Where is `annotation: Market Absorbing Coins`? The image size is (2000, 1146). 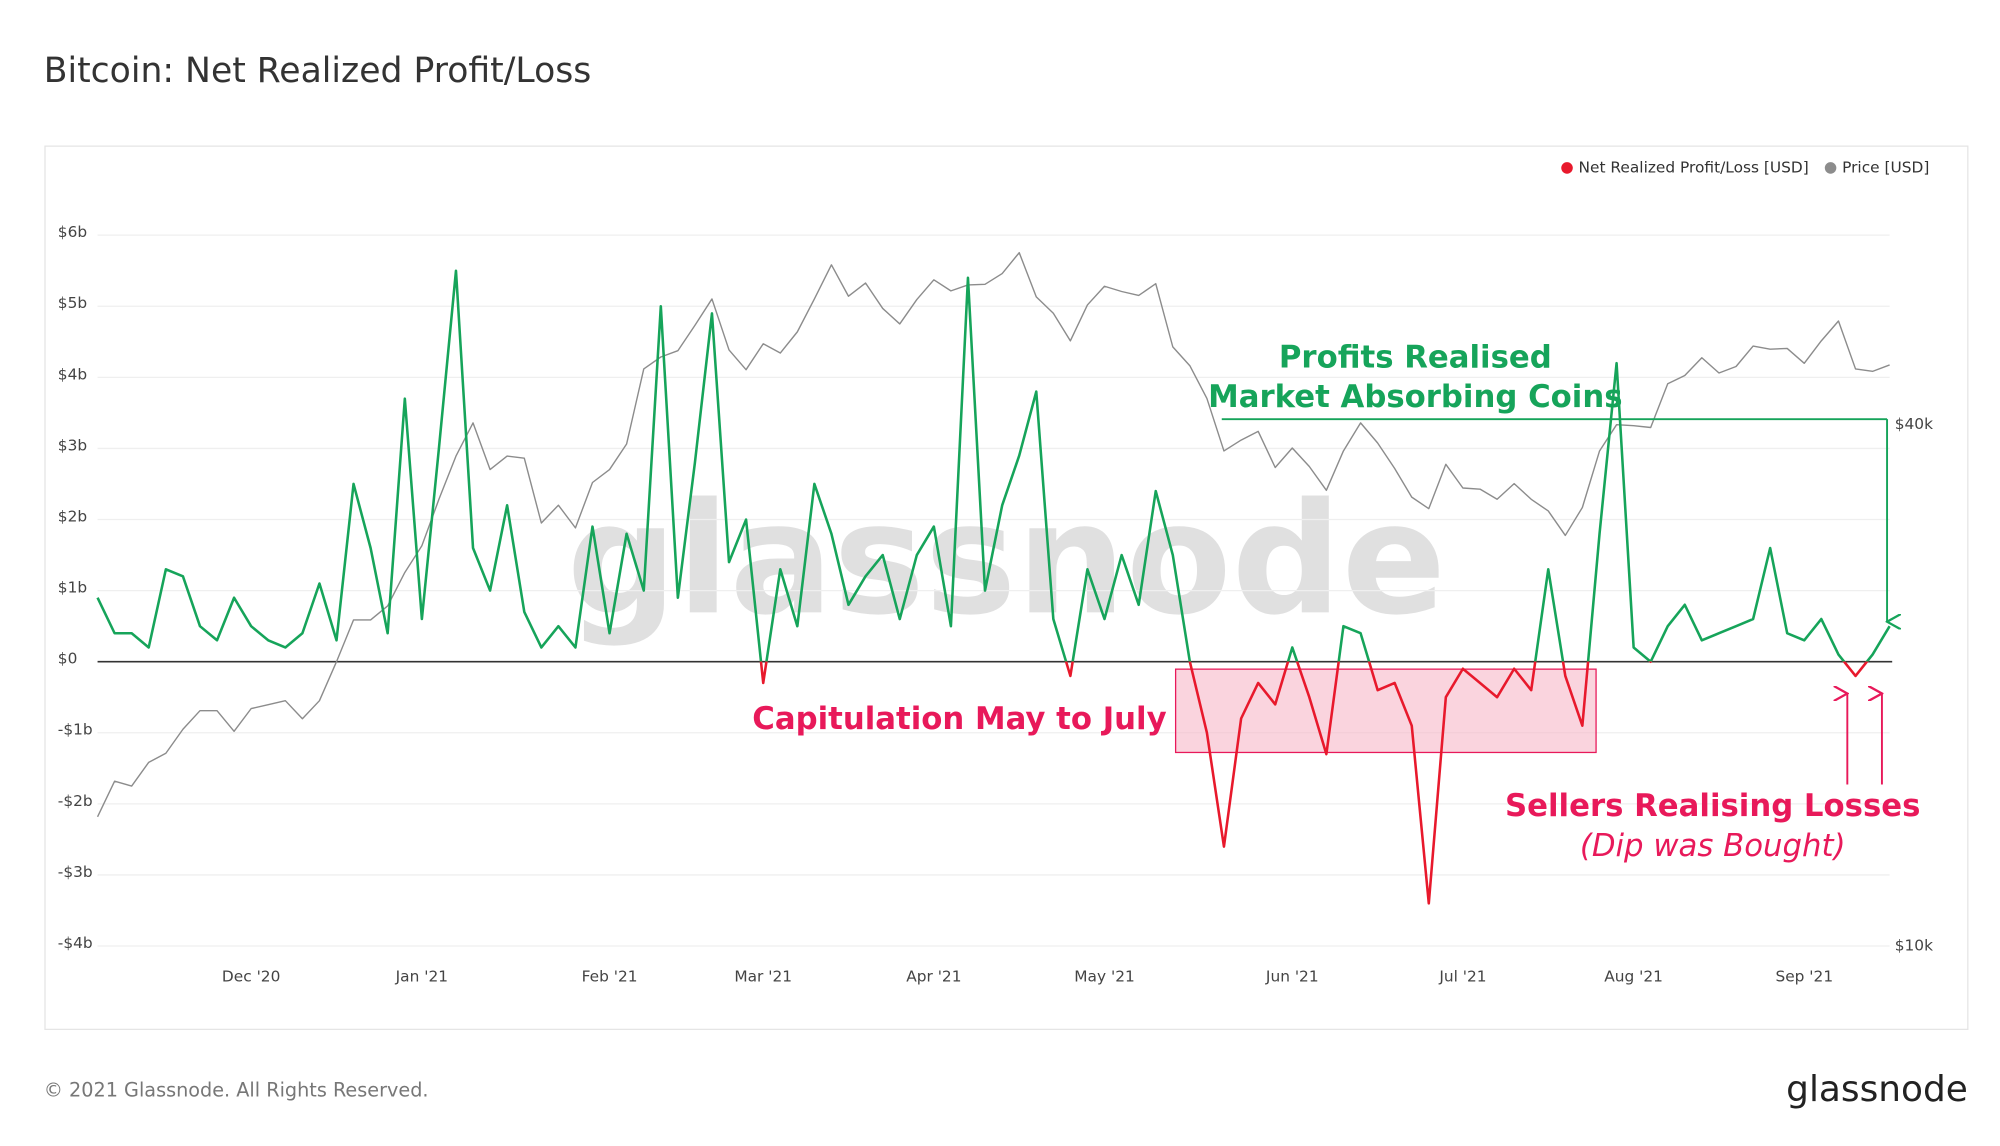
annotation: Market Absorbing Coins is located at coordinates (1415, 397).